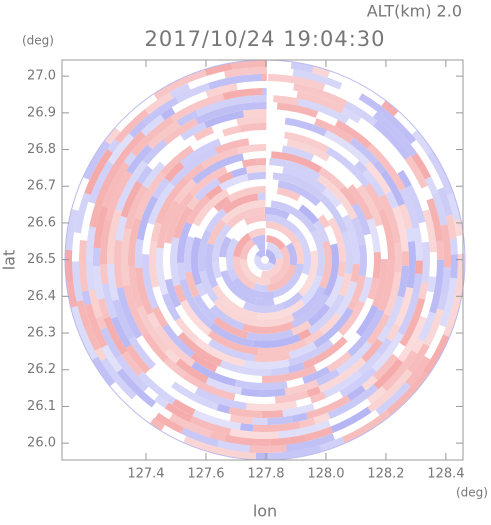  Describe the element at coordinates (41, 186) in the screenshot. I see `y-tick-label: 26.7` at that location.